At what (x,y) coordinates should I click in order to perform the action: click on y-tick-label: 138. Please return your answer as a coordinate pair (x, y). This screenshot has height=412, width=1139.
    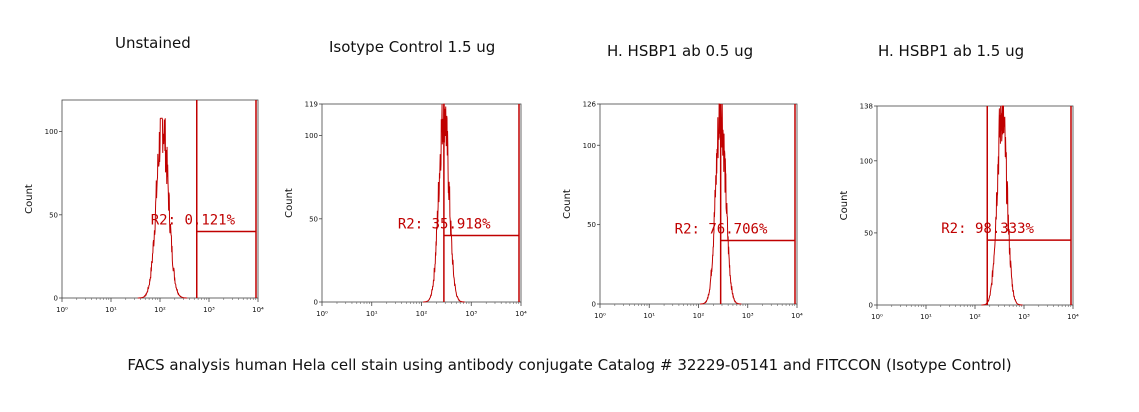
    Looking at the image, I should click on (866, 107).